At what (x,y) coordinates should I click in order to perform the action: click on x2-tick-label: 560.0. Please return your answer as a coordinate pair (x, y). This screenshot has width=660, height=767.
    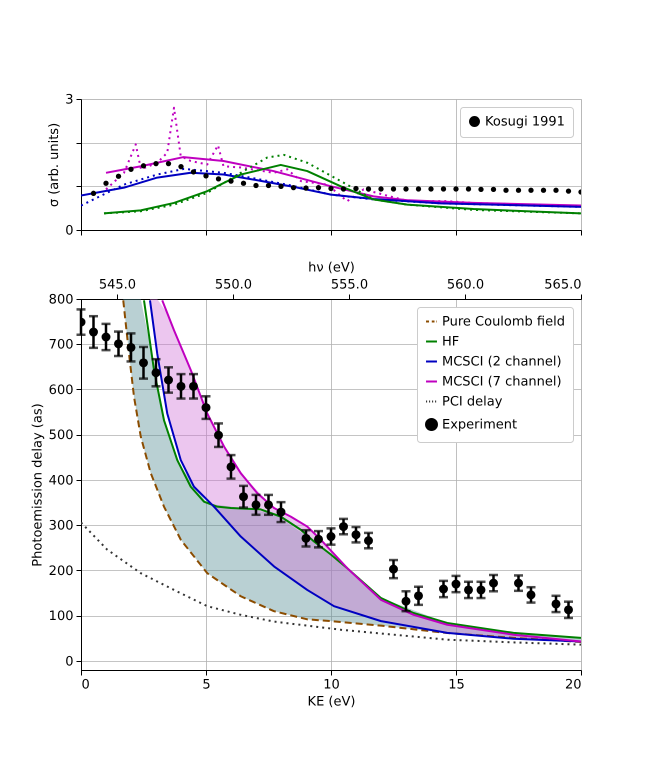
    Looking at the image, I should click on (465, 285).